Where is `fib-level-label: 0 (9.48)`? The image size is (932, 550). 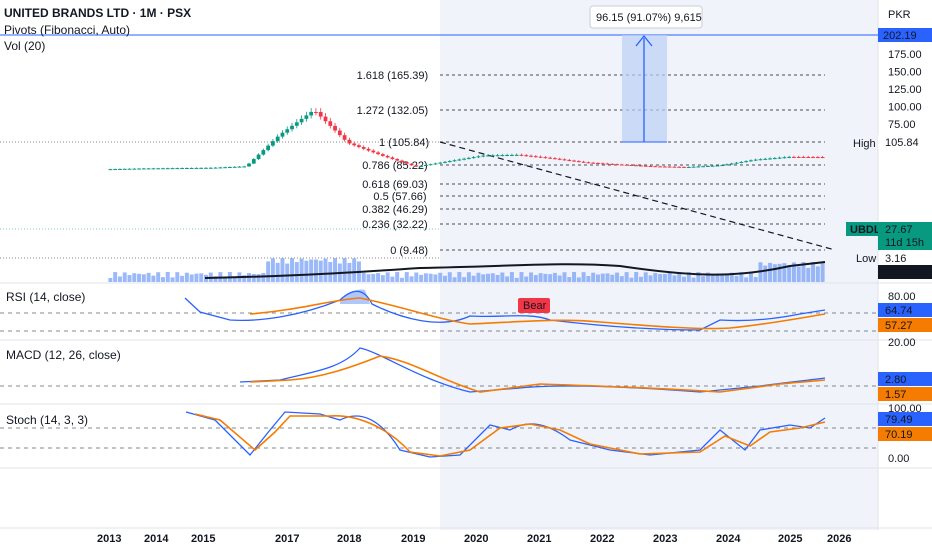
fib-level-label: 0 (9.48) is located at coordinates (409, 251).